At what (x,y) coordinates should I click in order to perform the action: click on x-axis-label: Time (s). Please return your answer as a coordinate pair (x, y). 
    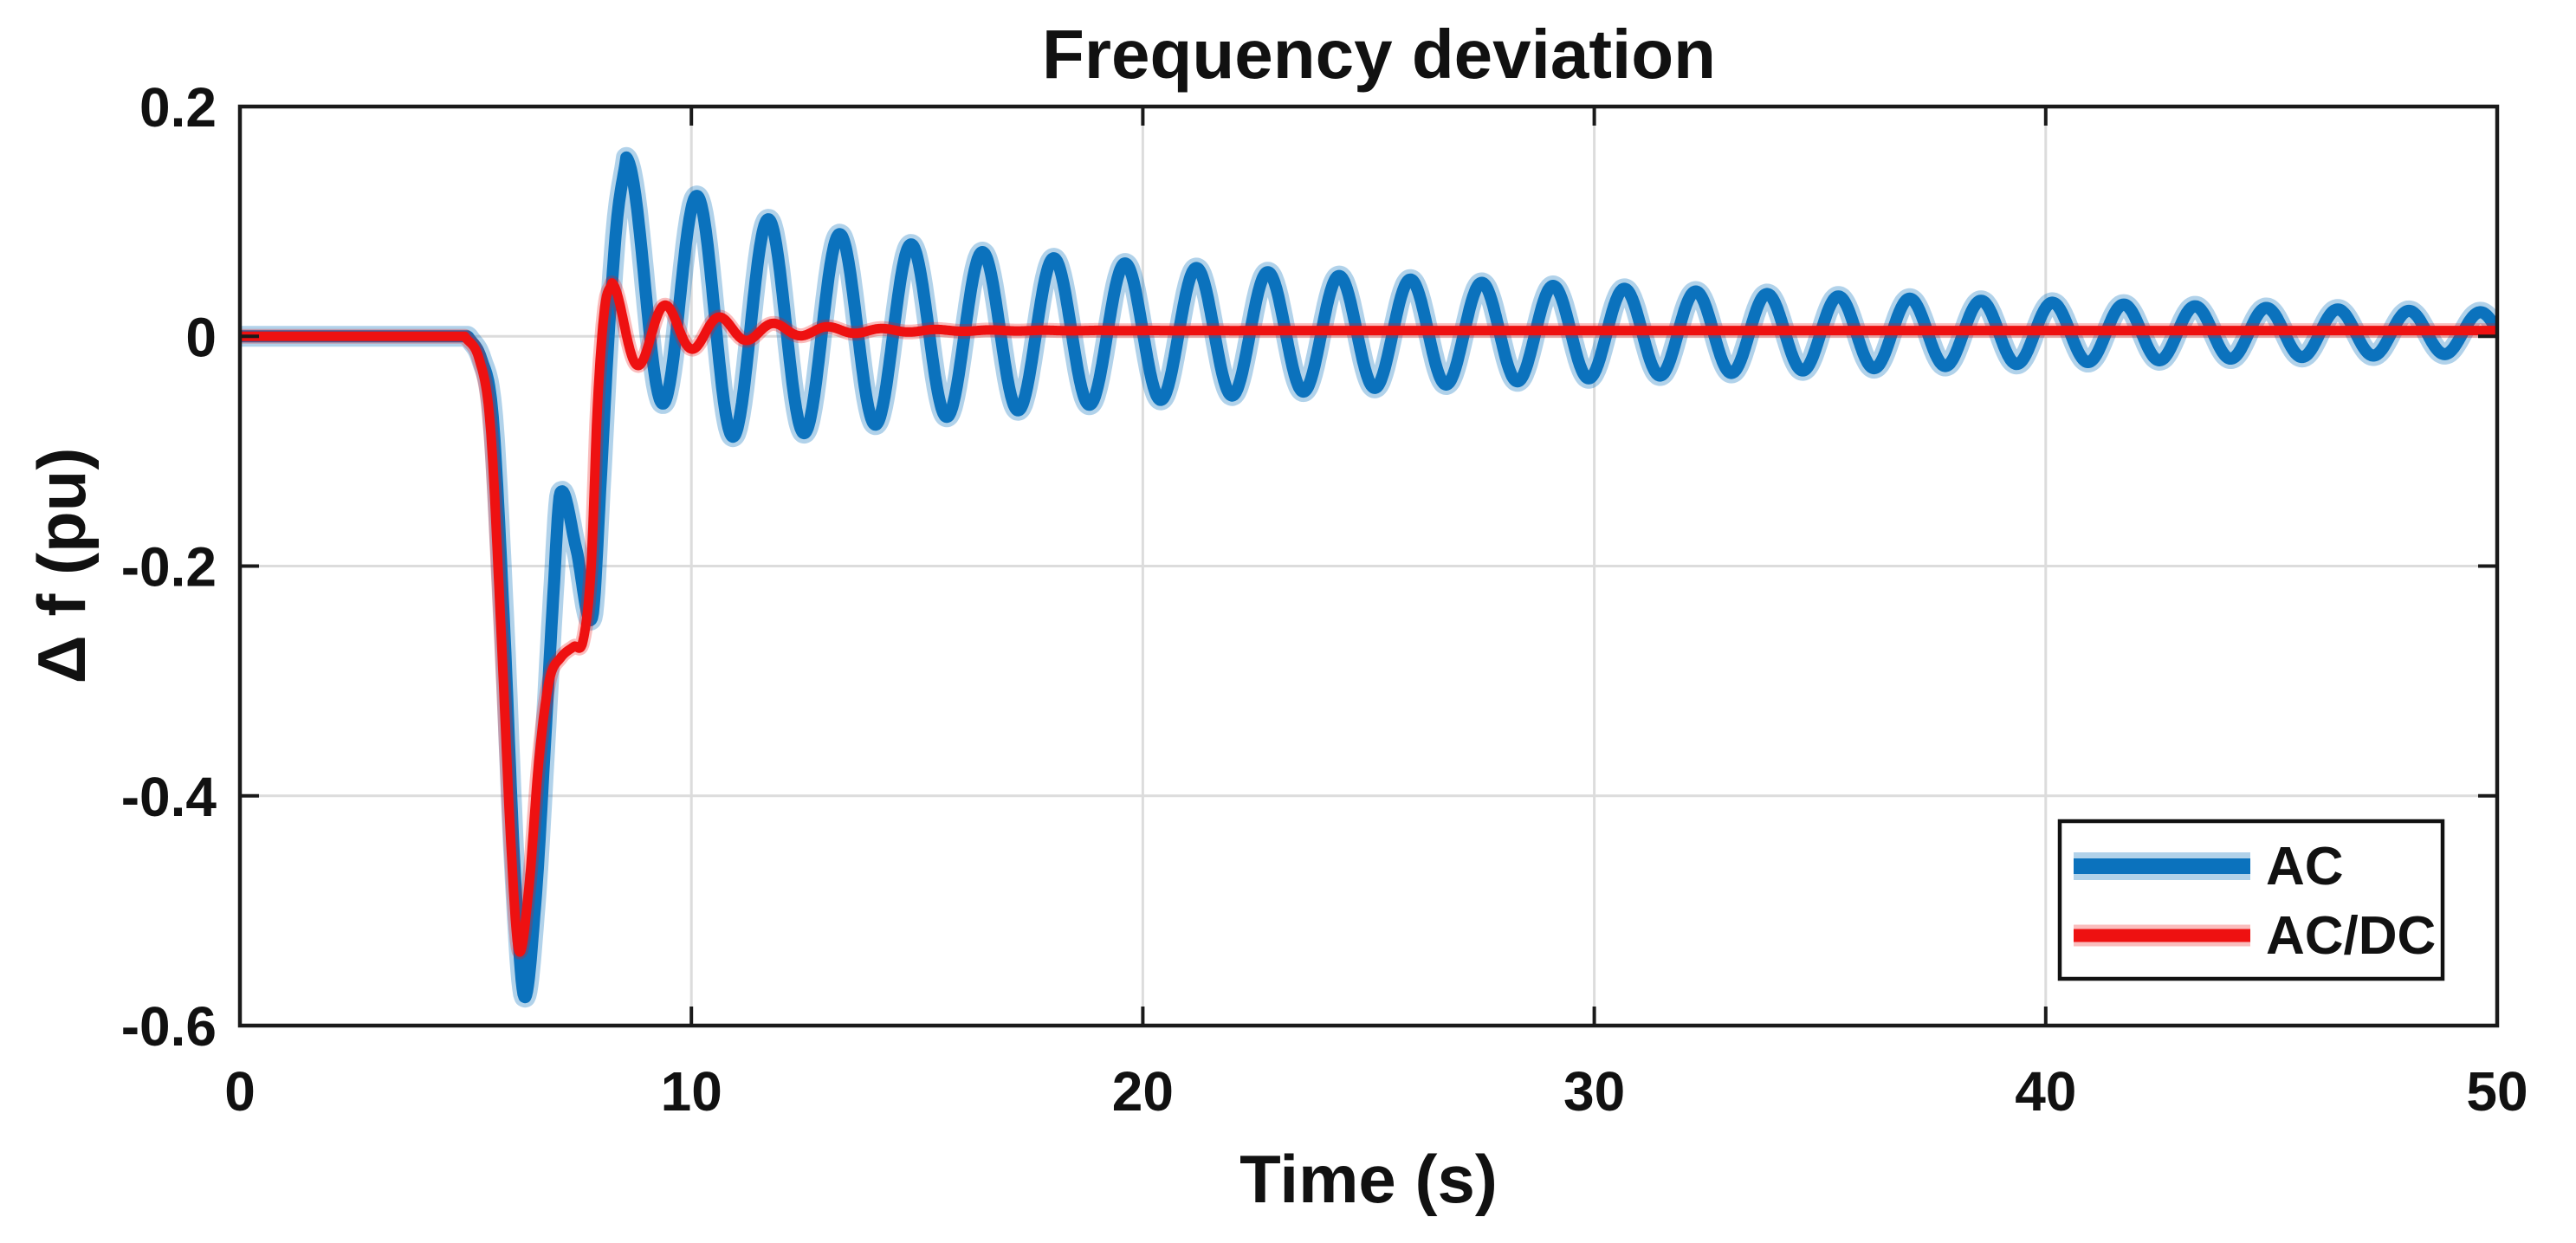
    Looking at the image, I should click on (1368, 1179).